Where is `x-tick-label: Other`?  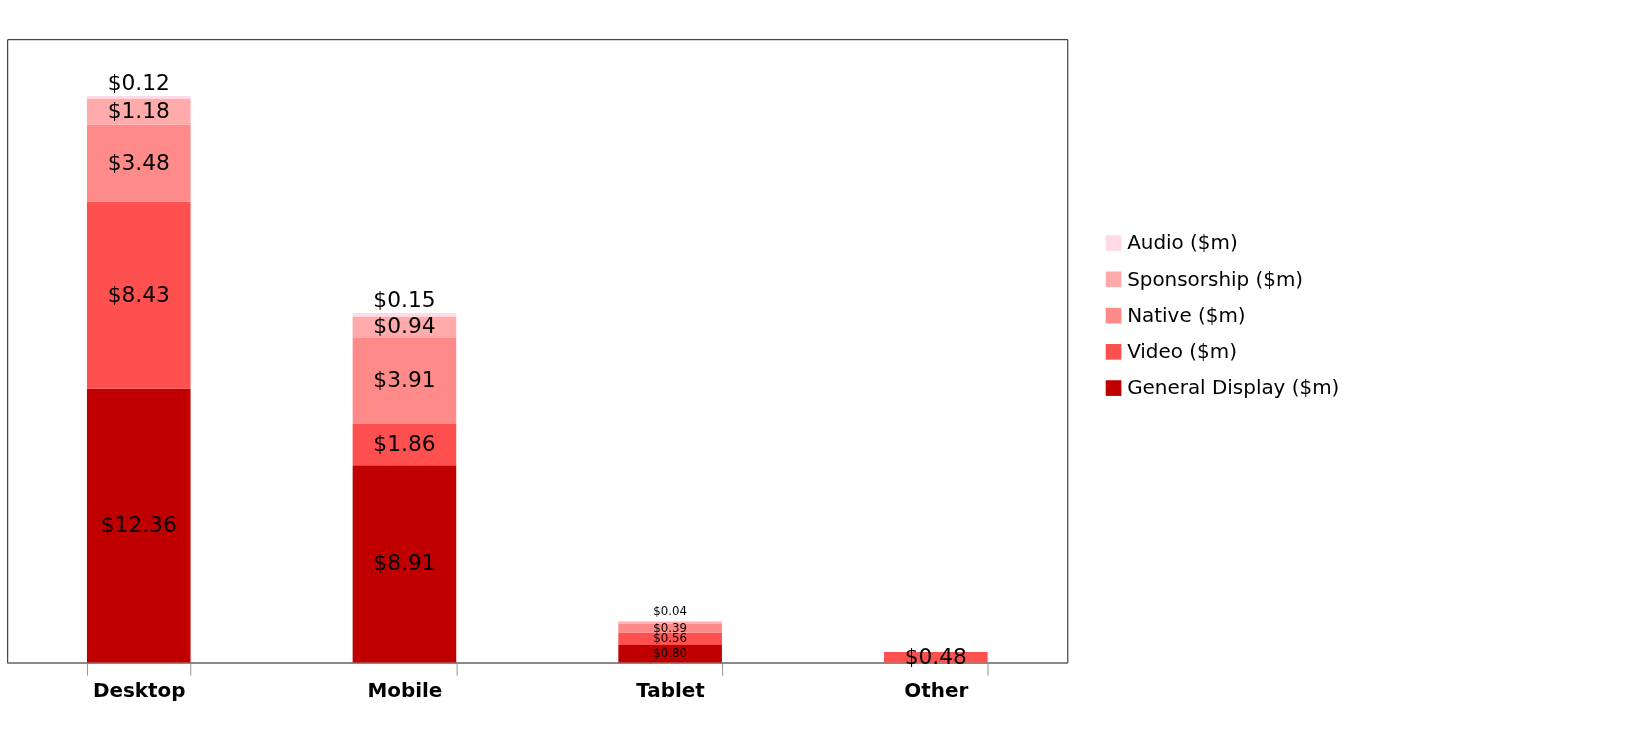 x-tick-label: Other is located at coordinates (936, 690).